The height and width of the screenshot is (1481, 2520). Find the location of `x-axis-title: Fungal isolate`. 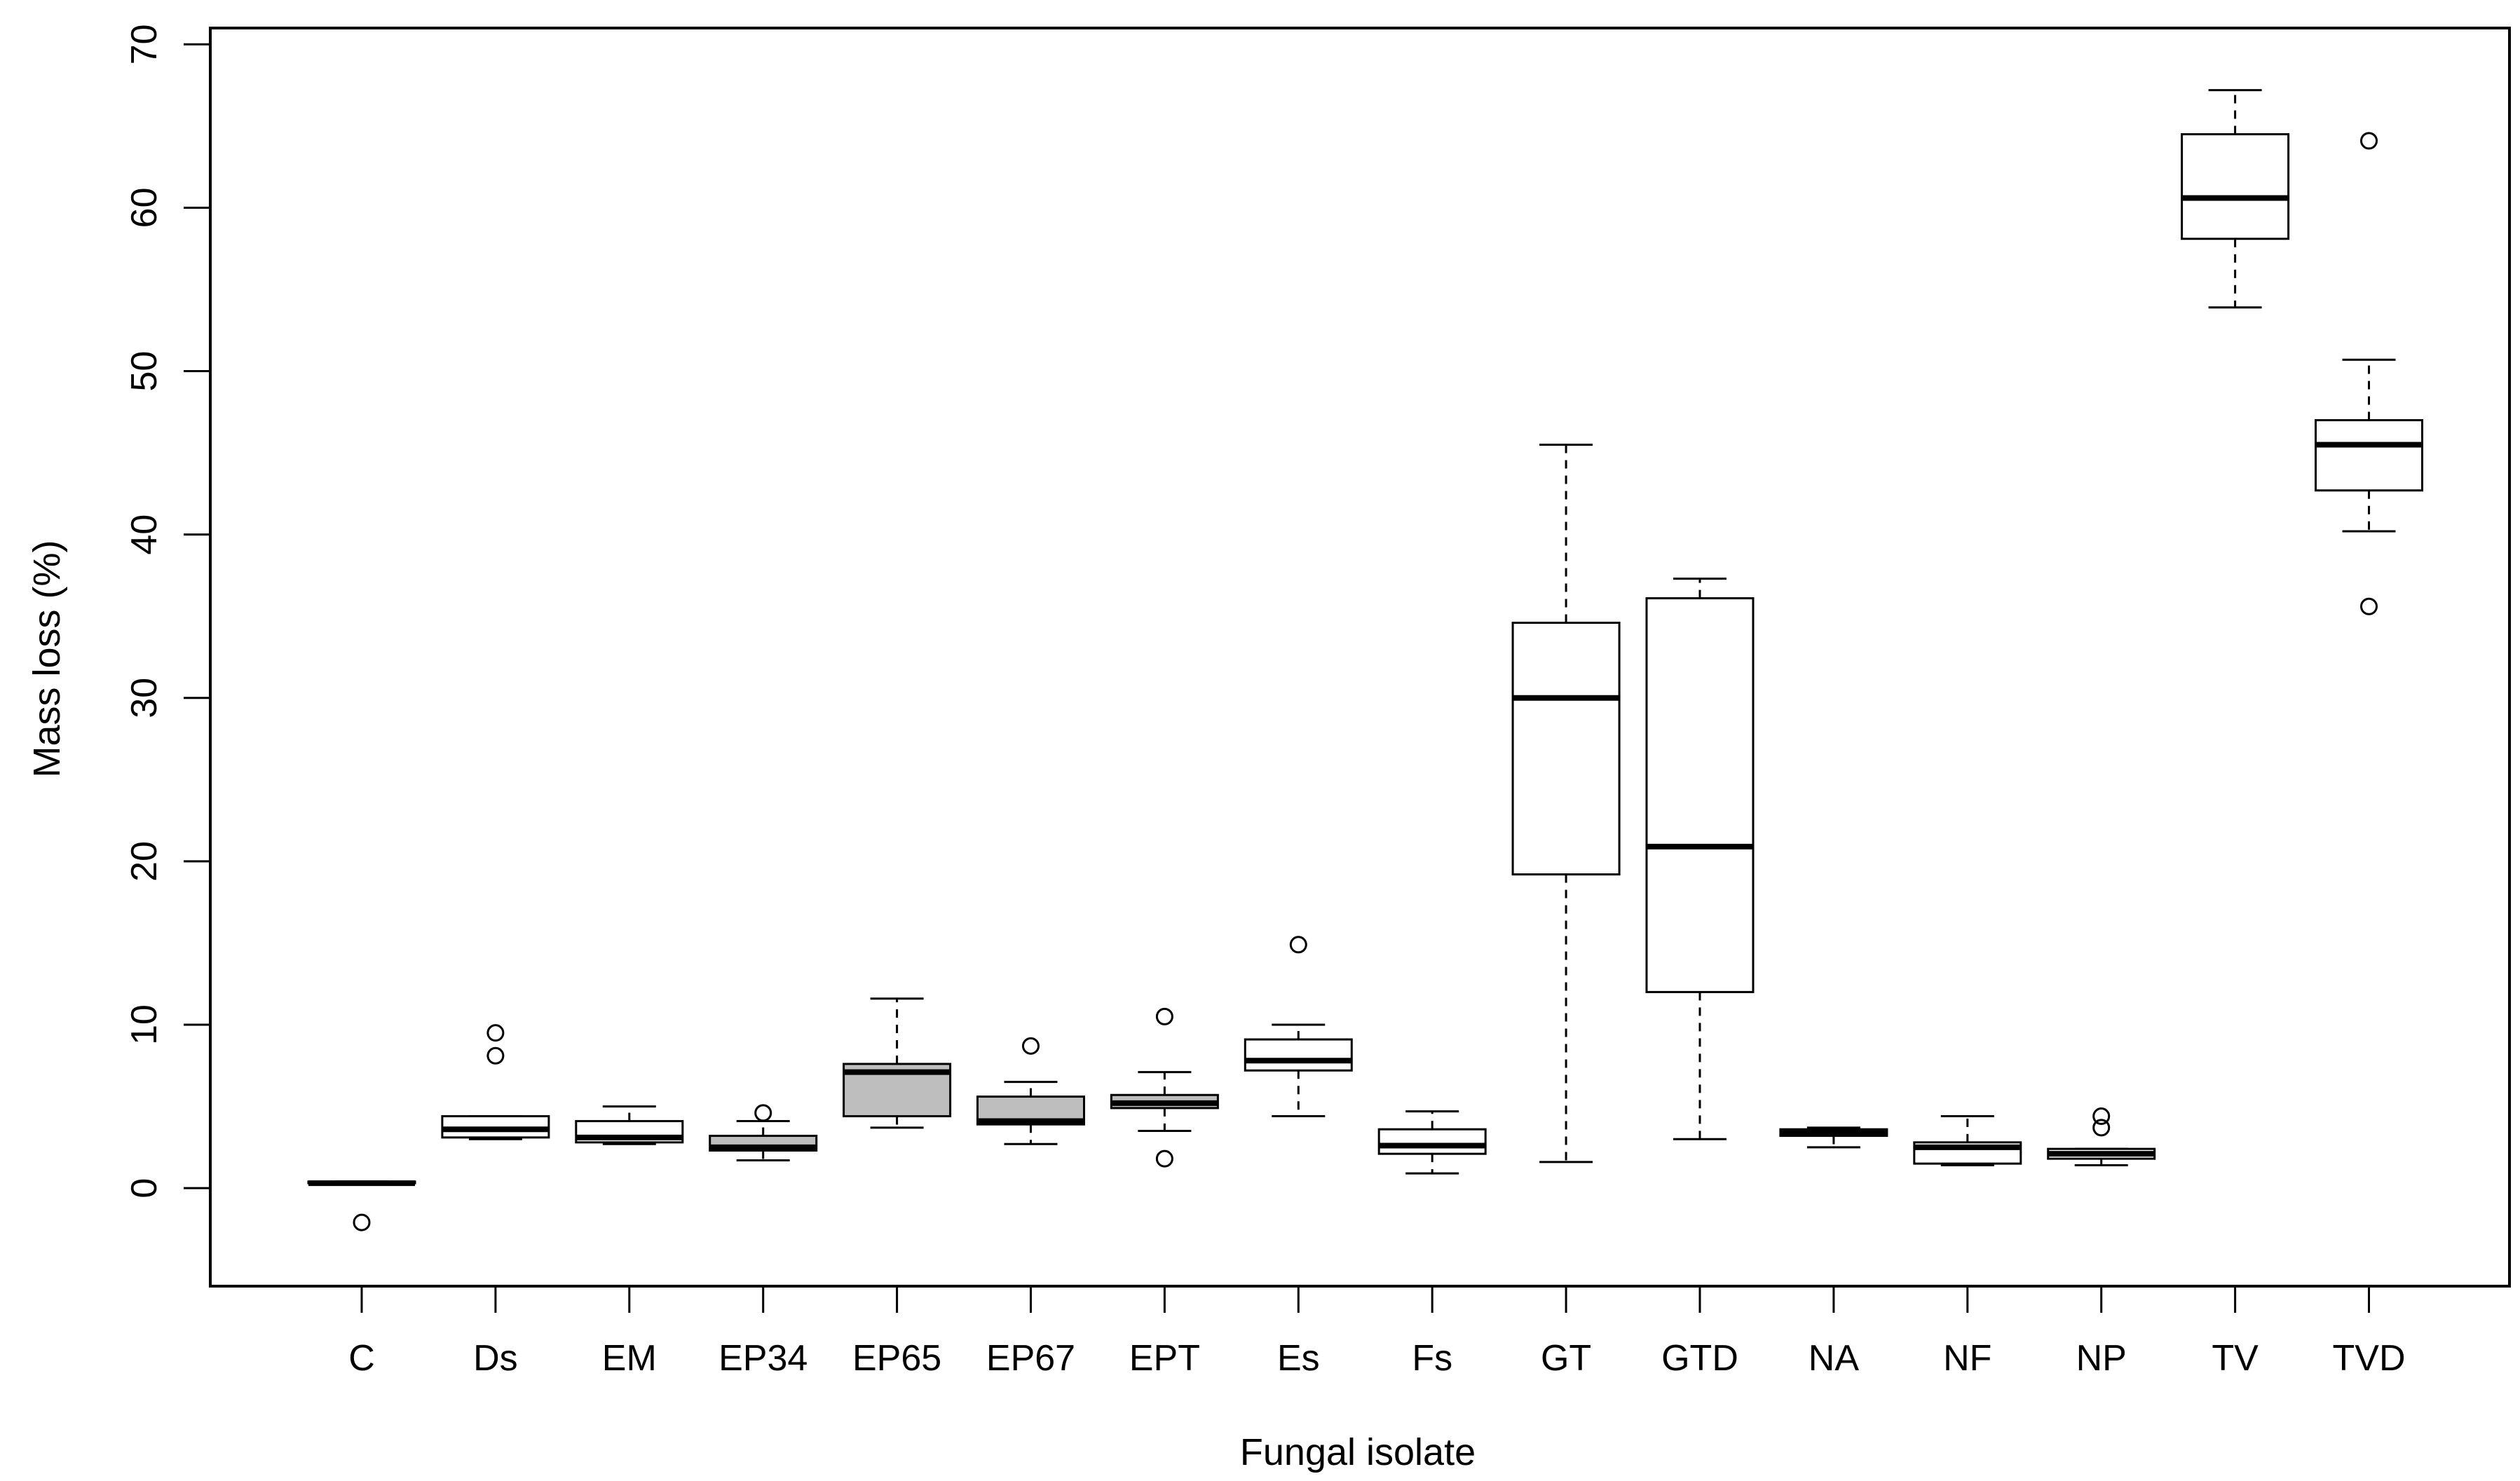

x-axis-title: Fungal isolate is located at coordinates (1358, 1452).